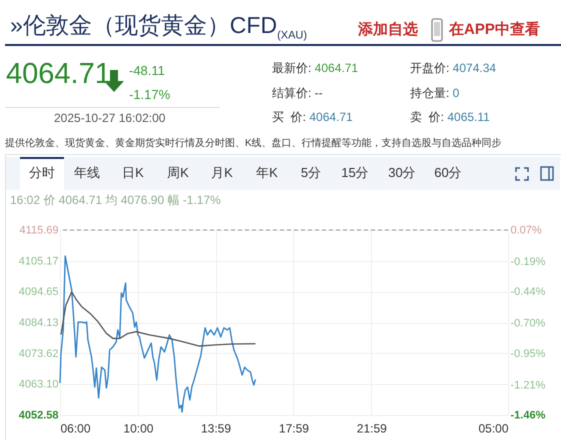 This screenshot has width=561, height=440. I want to click on x-tick-label: 06:00, so click(75, 429).